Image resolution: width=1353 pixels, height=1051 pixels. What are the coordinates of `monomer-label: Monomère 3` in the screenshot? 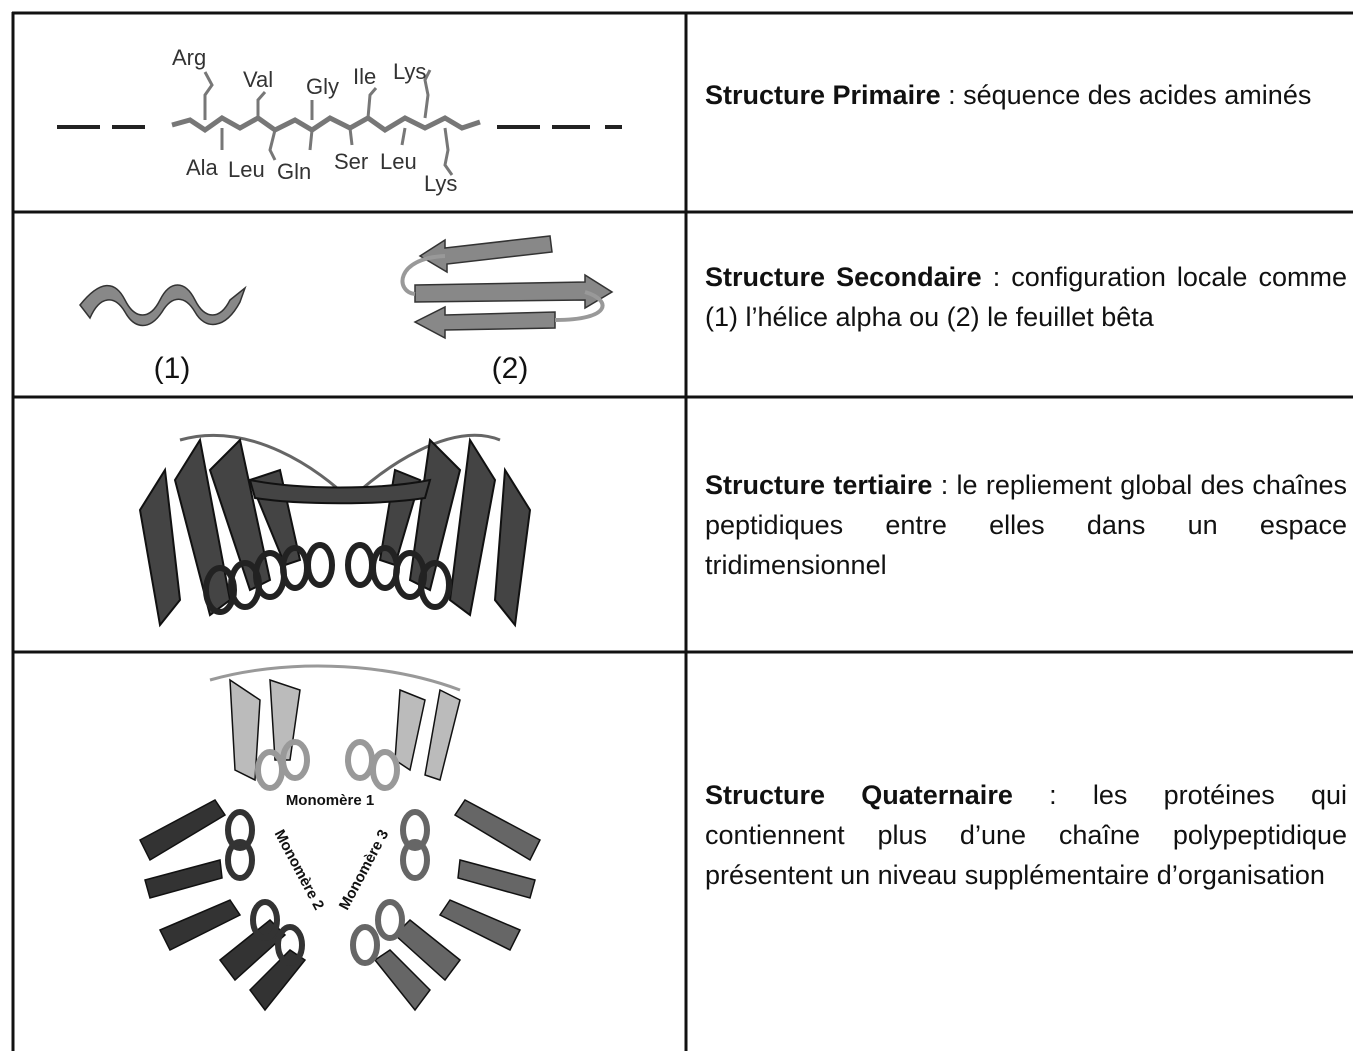 It's located at (364, 870).